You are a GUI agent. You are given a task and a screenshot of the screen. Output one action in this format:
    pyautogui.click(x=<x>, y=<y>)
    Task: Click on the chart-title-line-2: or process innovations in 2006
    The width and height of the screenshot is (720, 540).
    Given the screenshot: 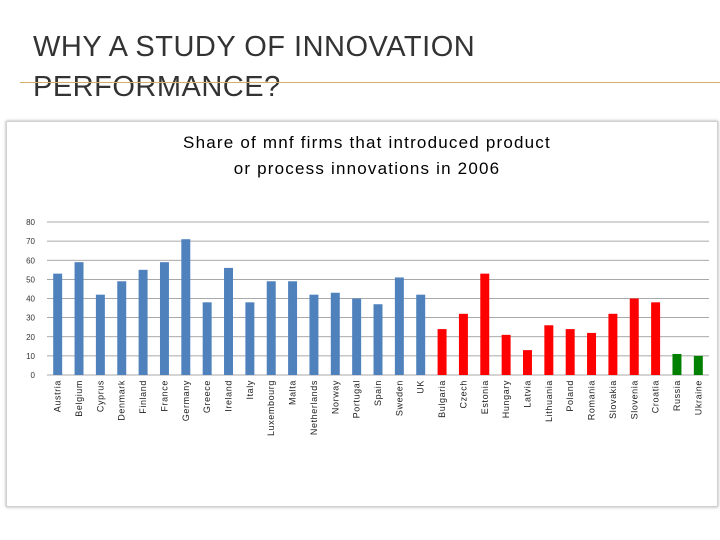 What is the action you would take?
    pyautogui.click(x=367, y=168)
    